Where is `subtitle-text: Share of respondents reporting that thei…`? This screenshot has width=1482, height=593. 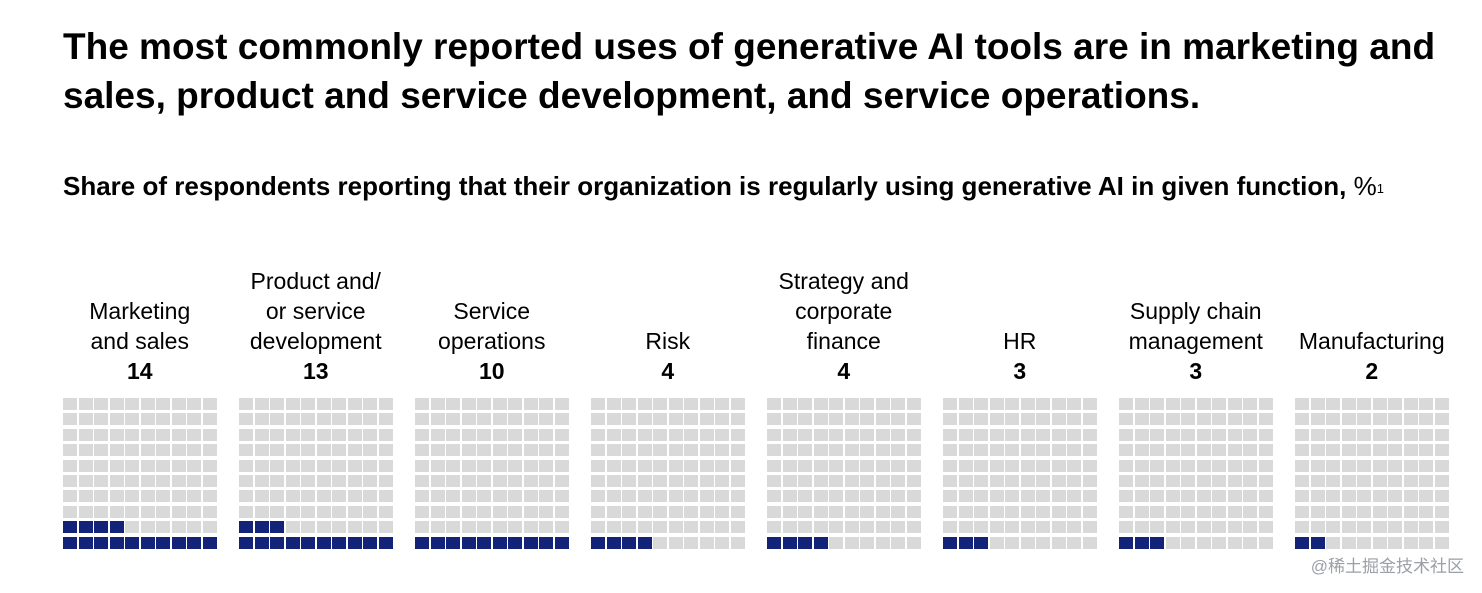
subtitle-text: Share of respondents reporting that thei… is located at coordinates (705, 186).